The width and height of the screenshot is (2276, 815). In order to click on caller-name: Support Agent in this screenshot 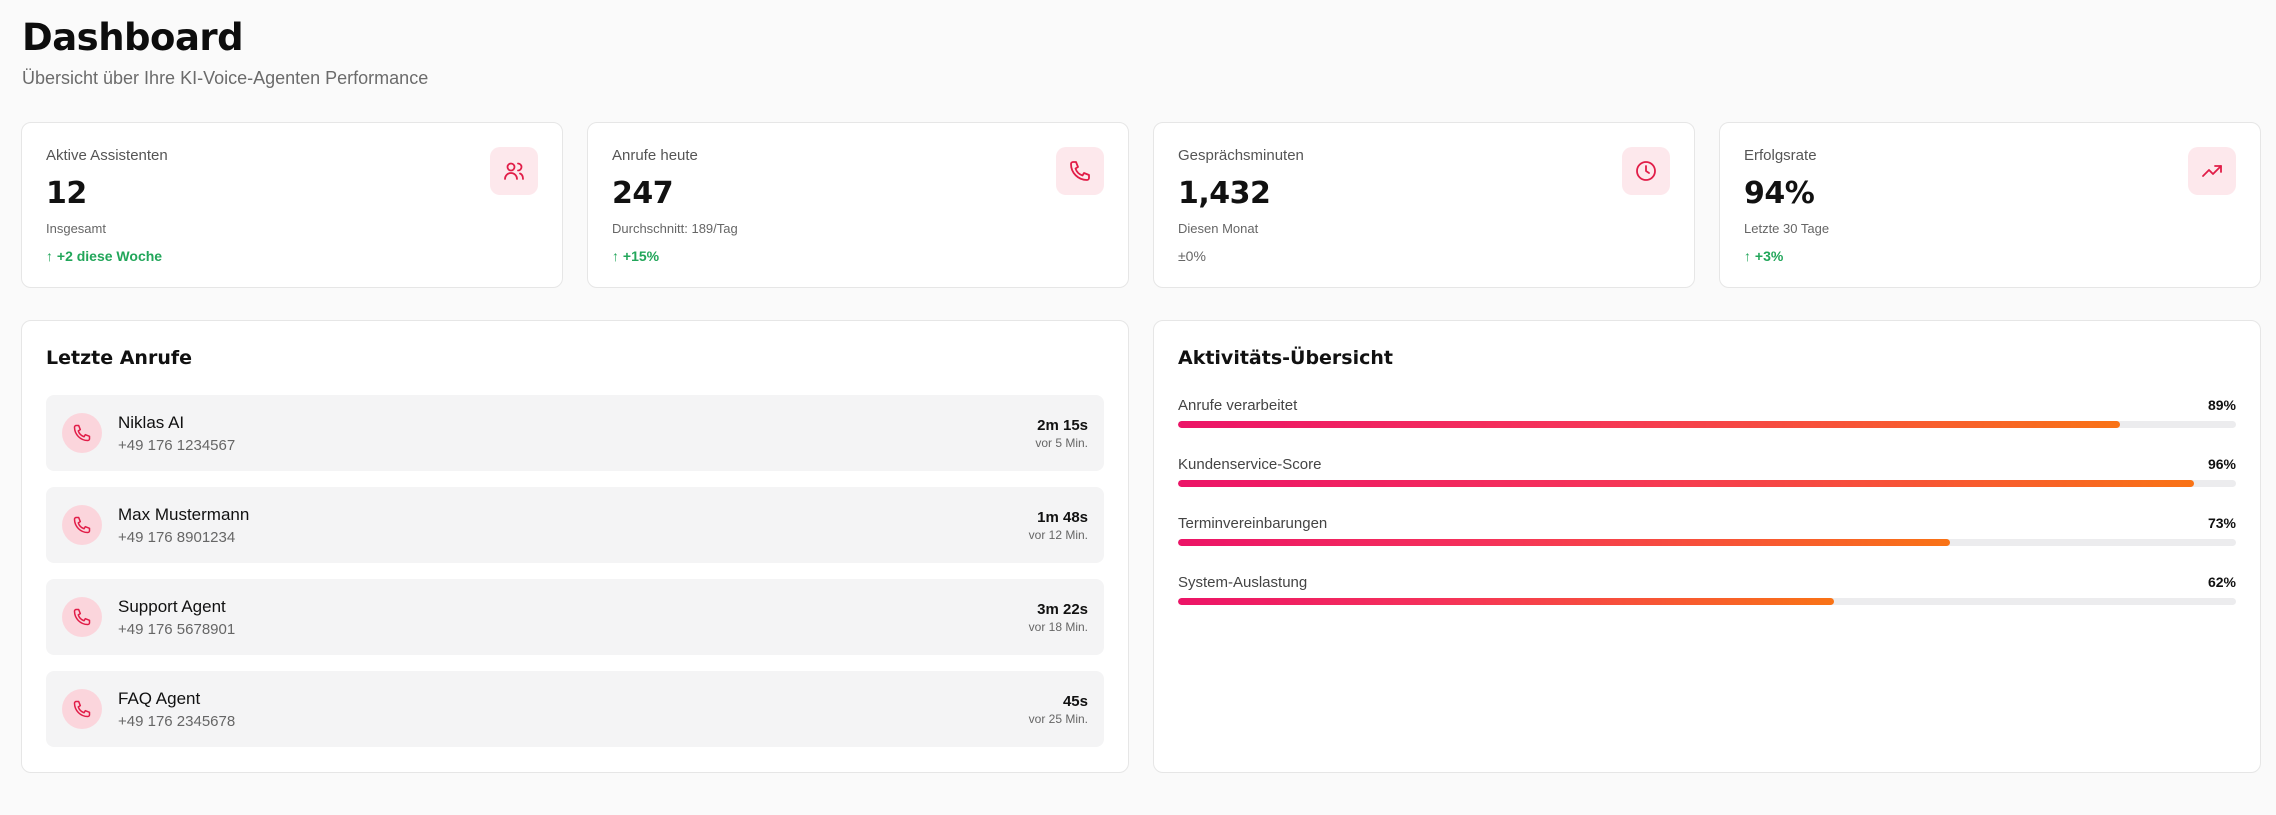, I will do `click(172, 606)`.